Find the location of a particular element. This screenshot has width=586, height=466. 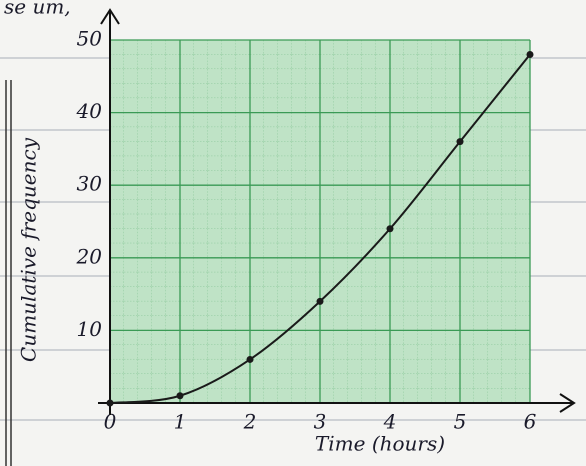

y-tick-label: 10 is located at coordinates (90, 329).